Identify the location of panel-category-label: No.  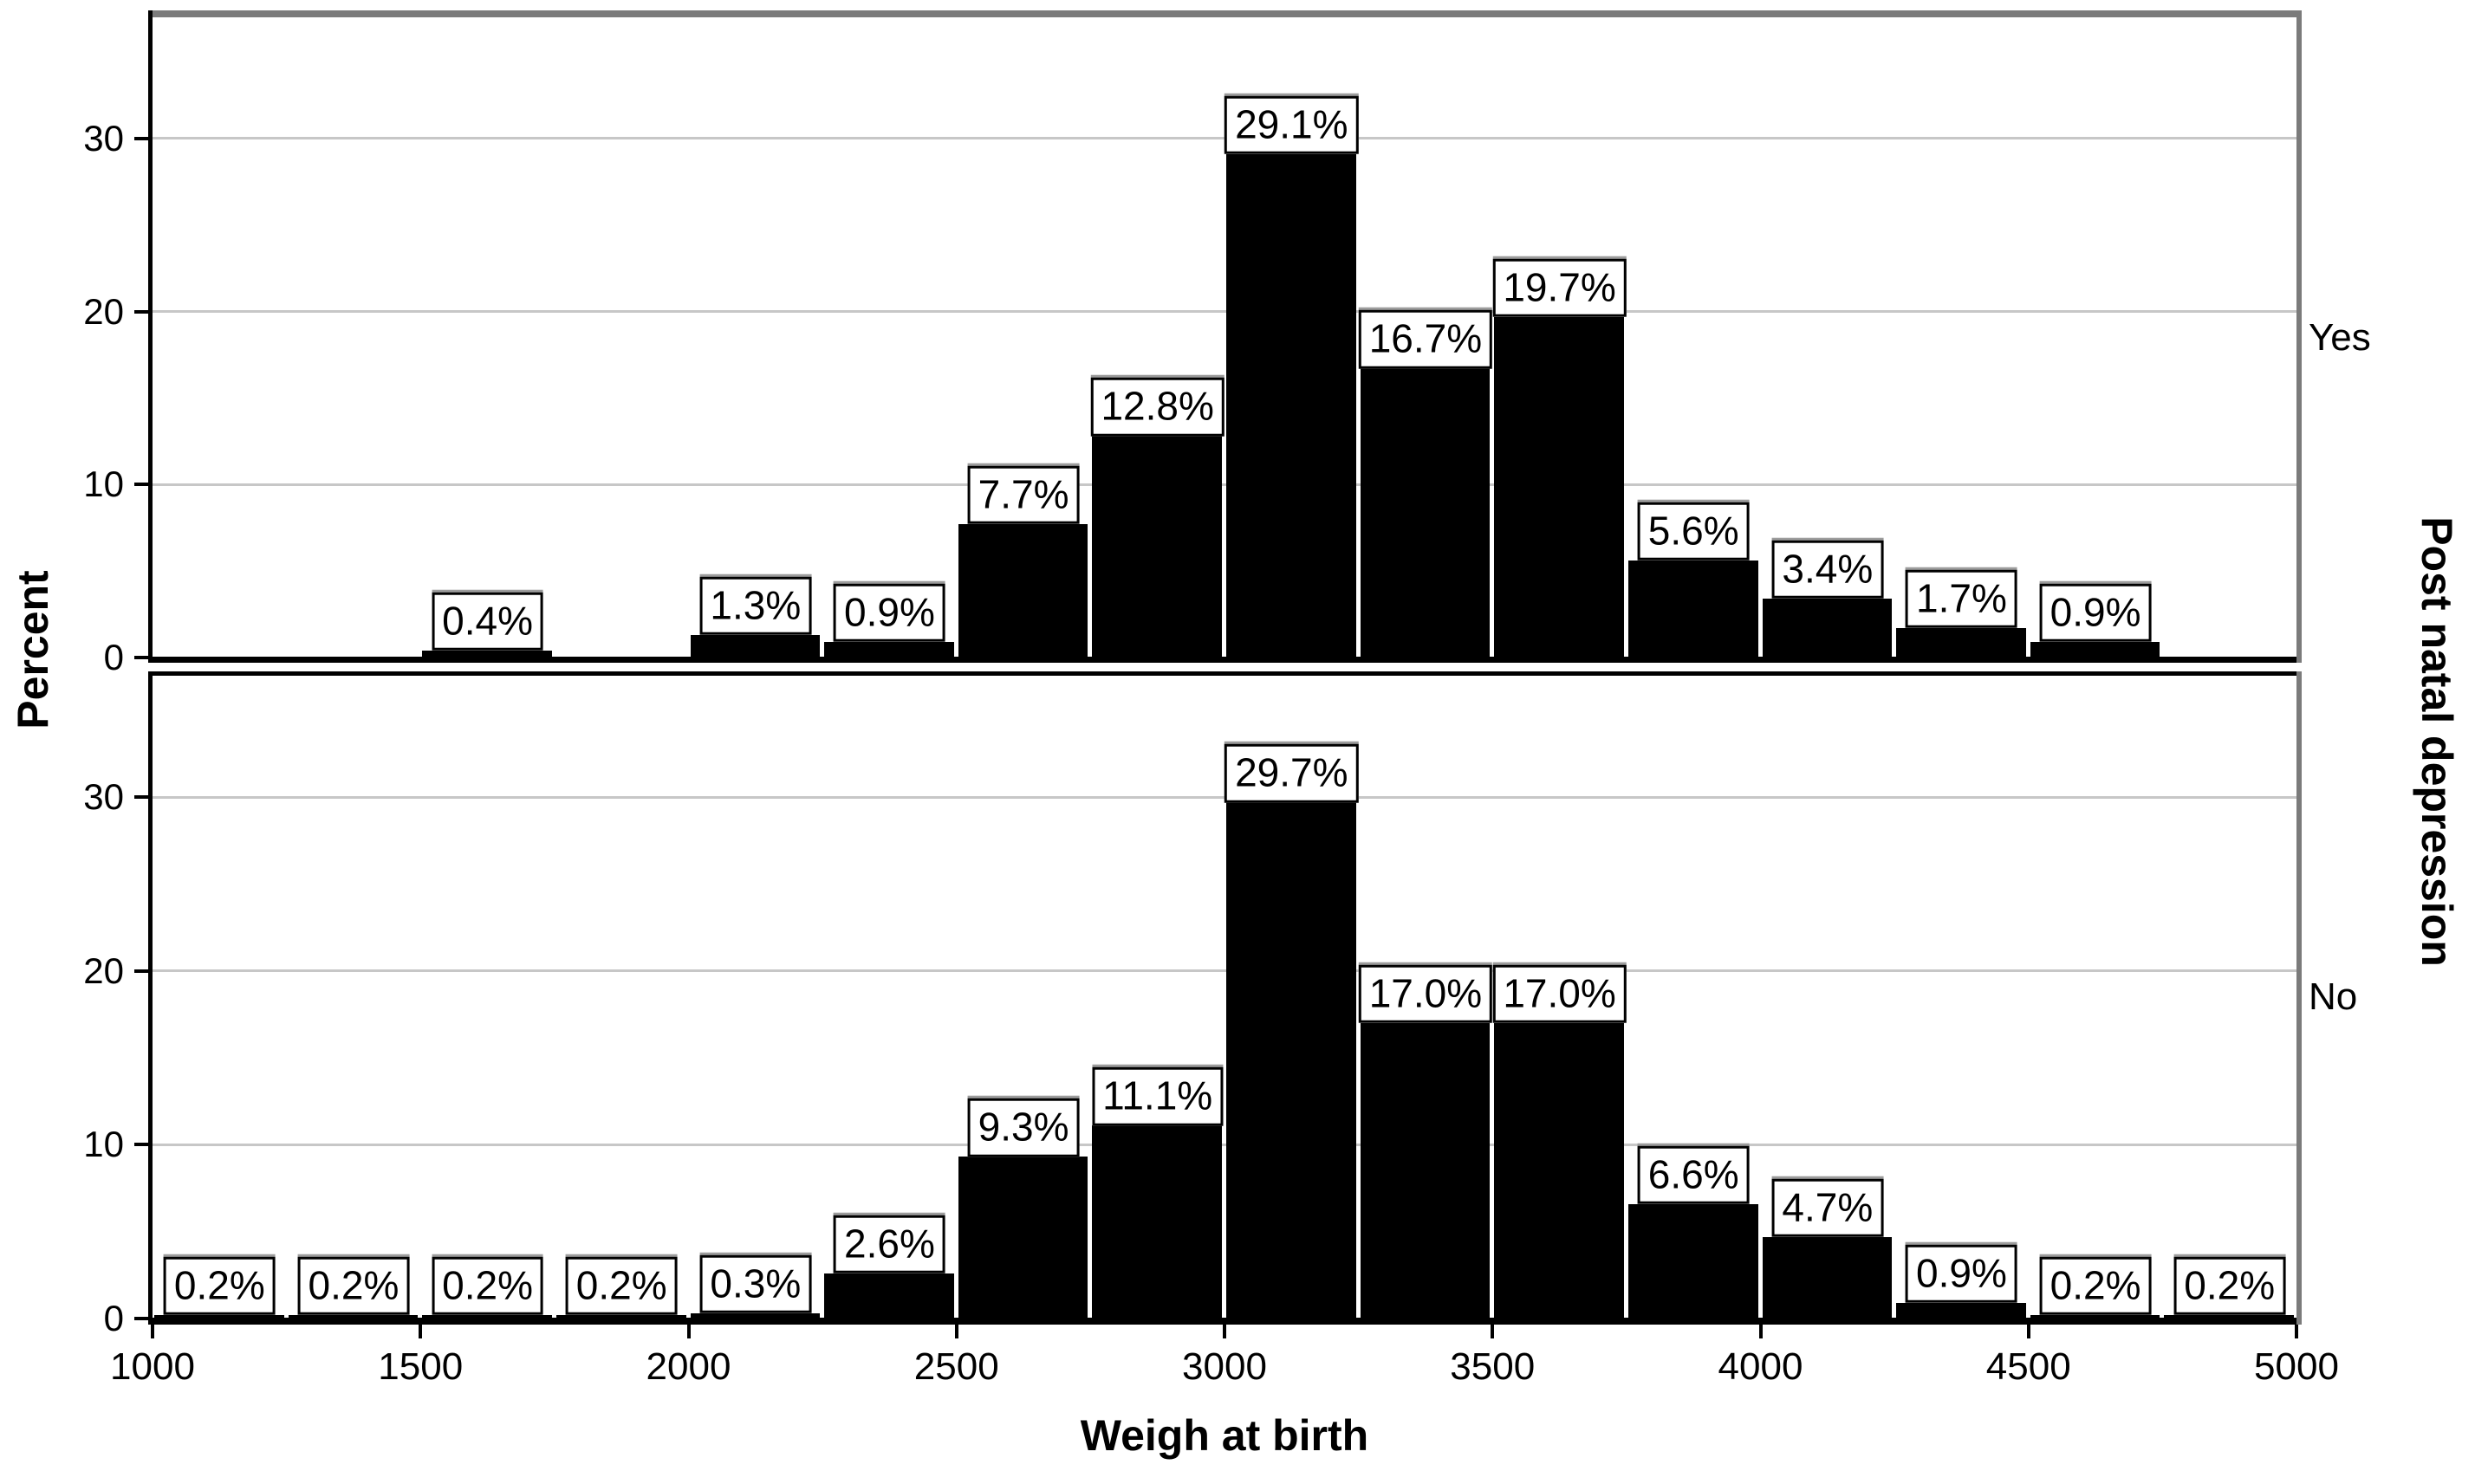
(2334, 996).